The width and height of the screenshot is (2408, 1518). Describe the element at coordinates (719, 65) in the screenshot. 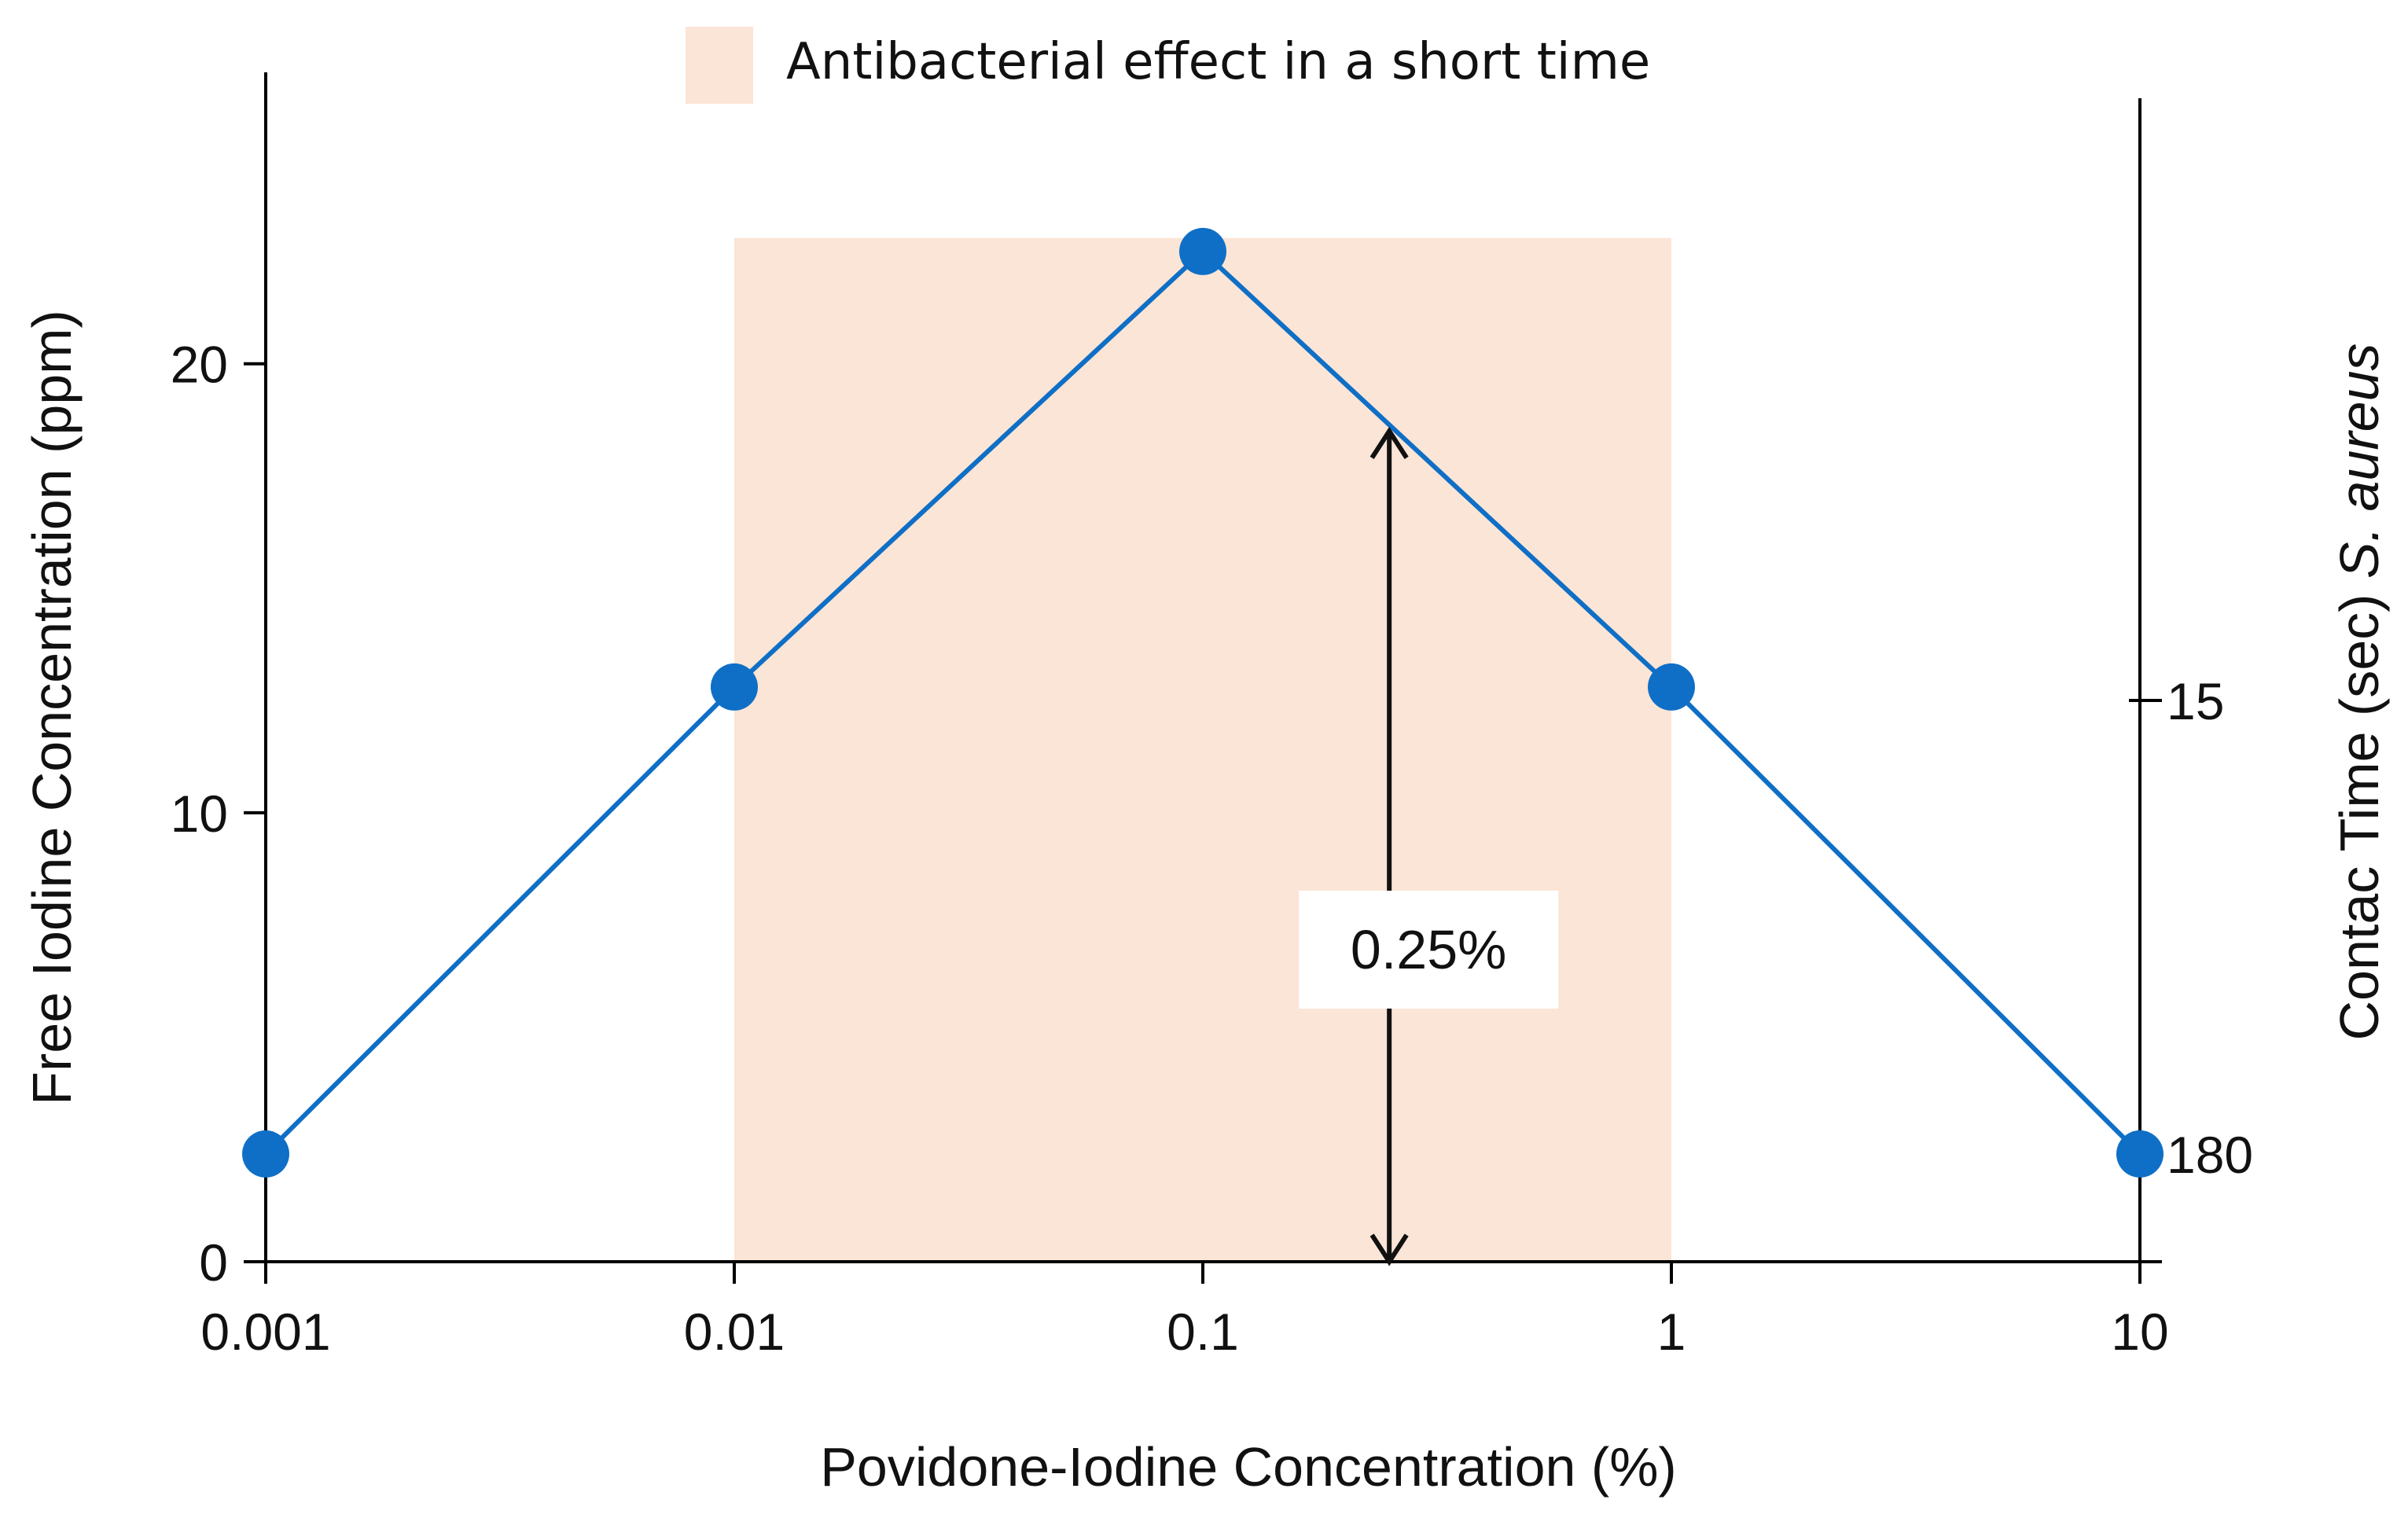

I see `legend-swatch` at that location.